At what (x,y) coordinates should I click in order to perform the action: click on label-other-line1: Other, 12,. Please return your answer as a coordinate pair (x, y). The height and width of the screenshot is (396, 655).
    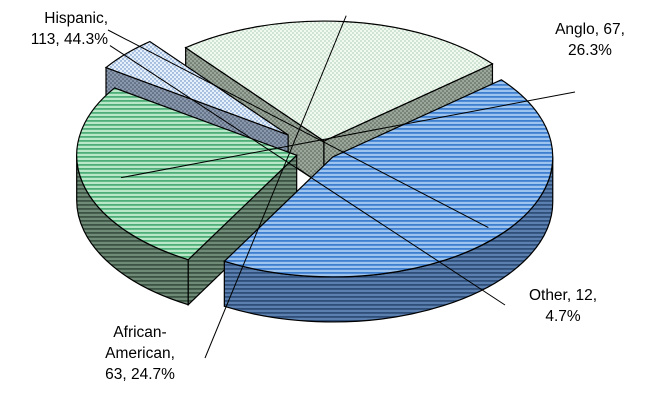
    Looking at the image, I should click on (563, 295).